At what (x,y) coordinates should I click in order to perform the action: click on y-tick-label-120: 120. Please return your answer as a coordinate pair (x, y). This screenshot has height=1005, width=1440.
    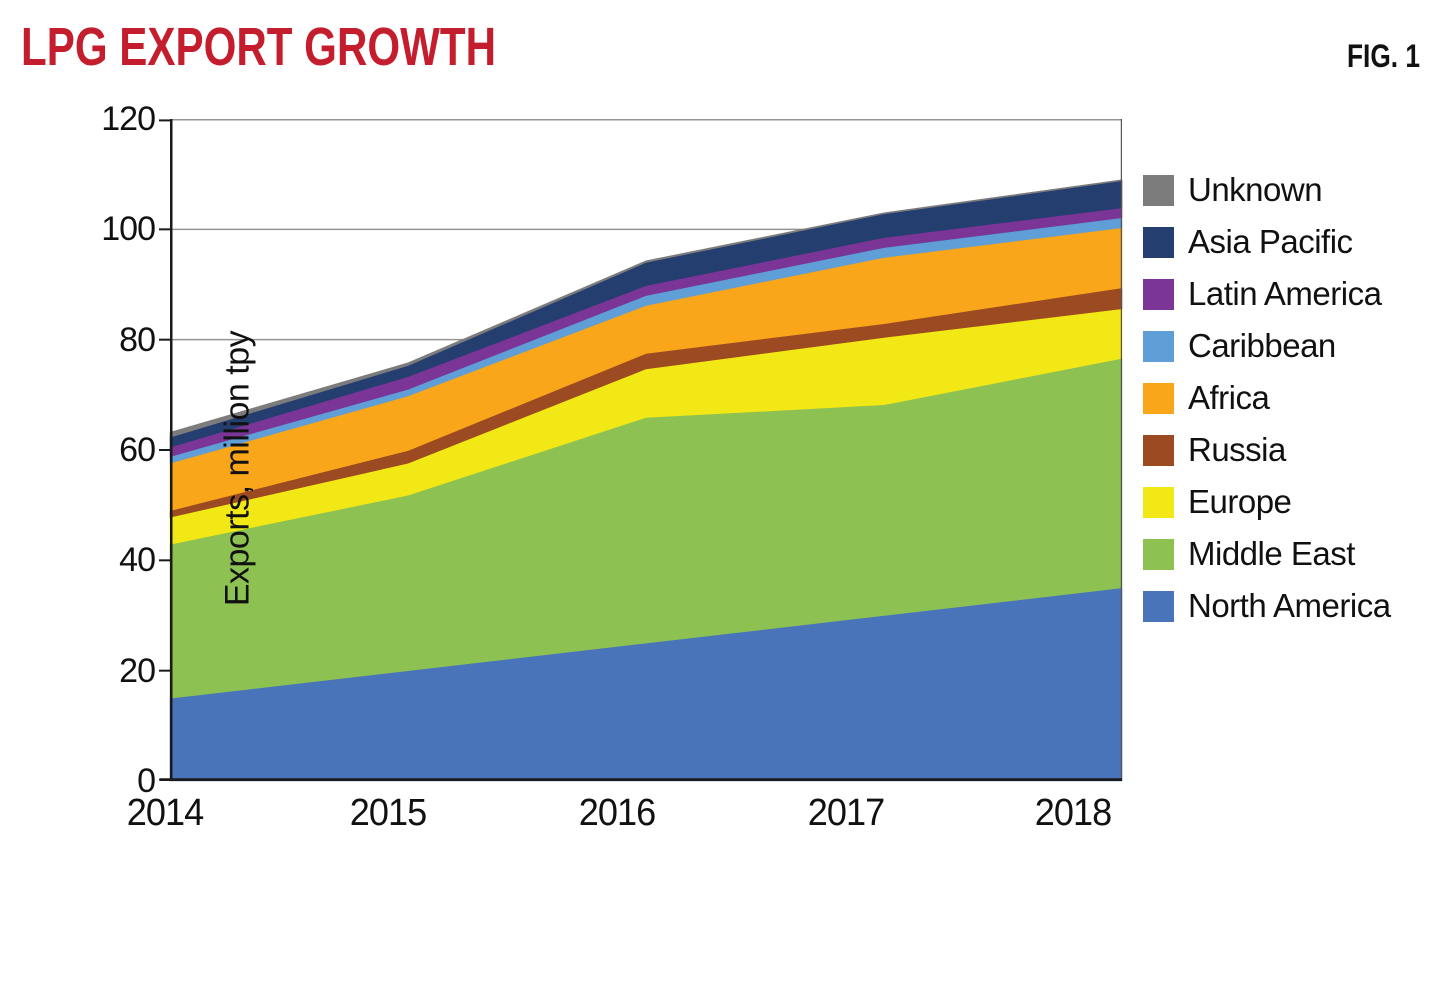
    Looking at the image, I should click on (128, 119).